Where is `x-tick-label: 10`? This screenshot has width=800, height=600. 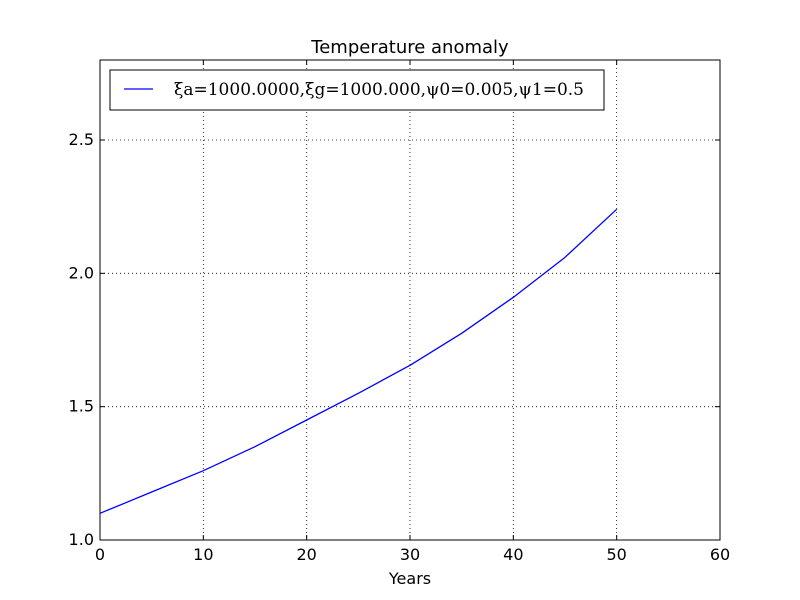 x-tick-label: 10 is located at coordinates (203, 554).